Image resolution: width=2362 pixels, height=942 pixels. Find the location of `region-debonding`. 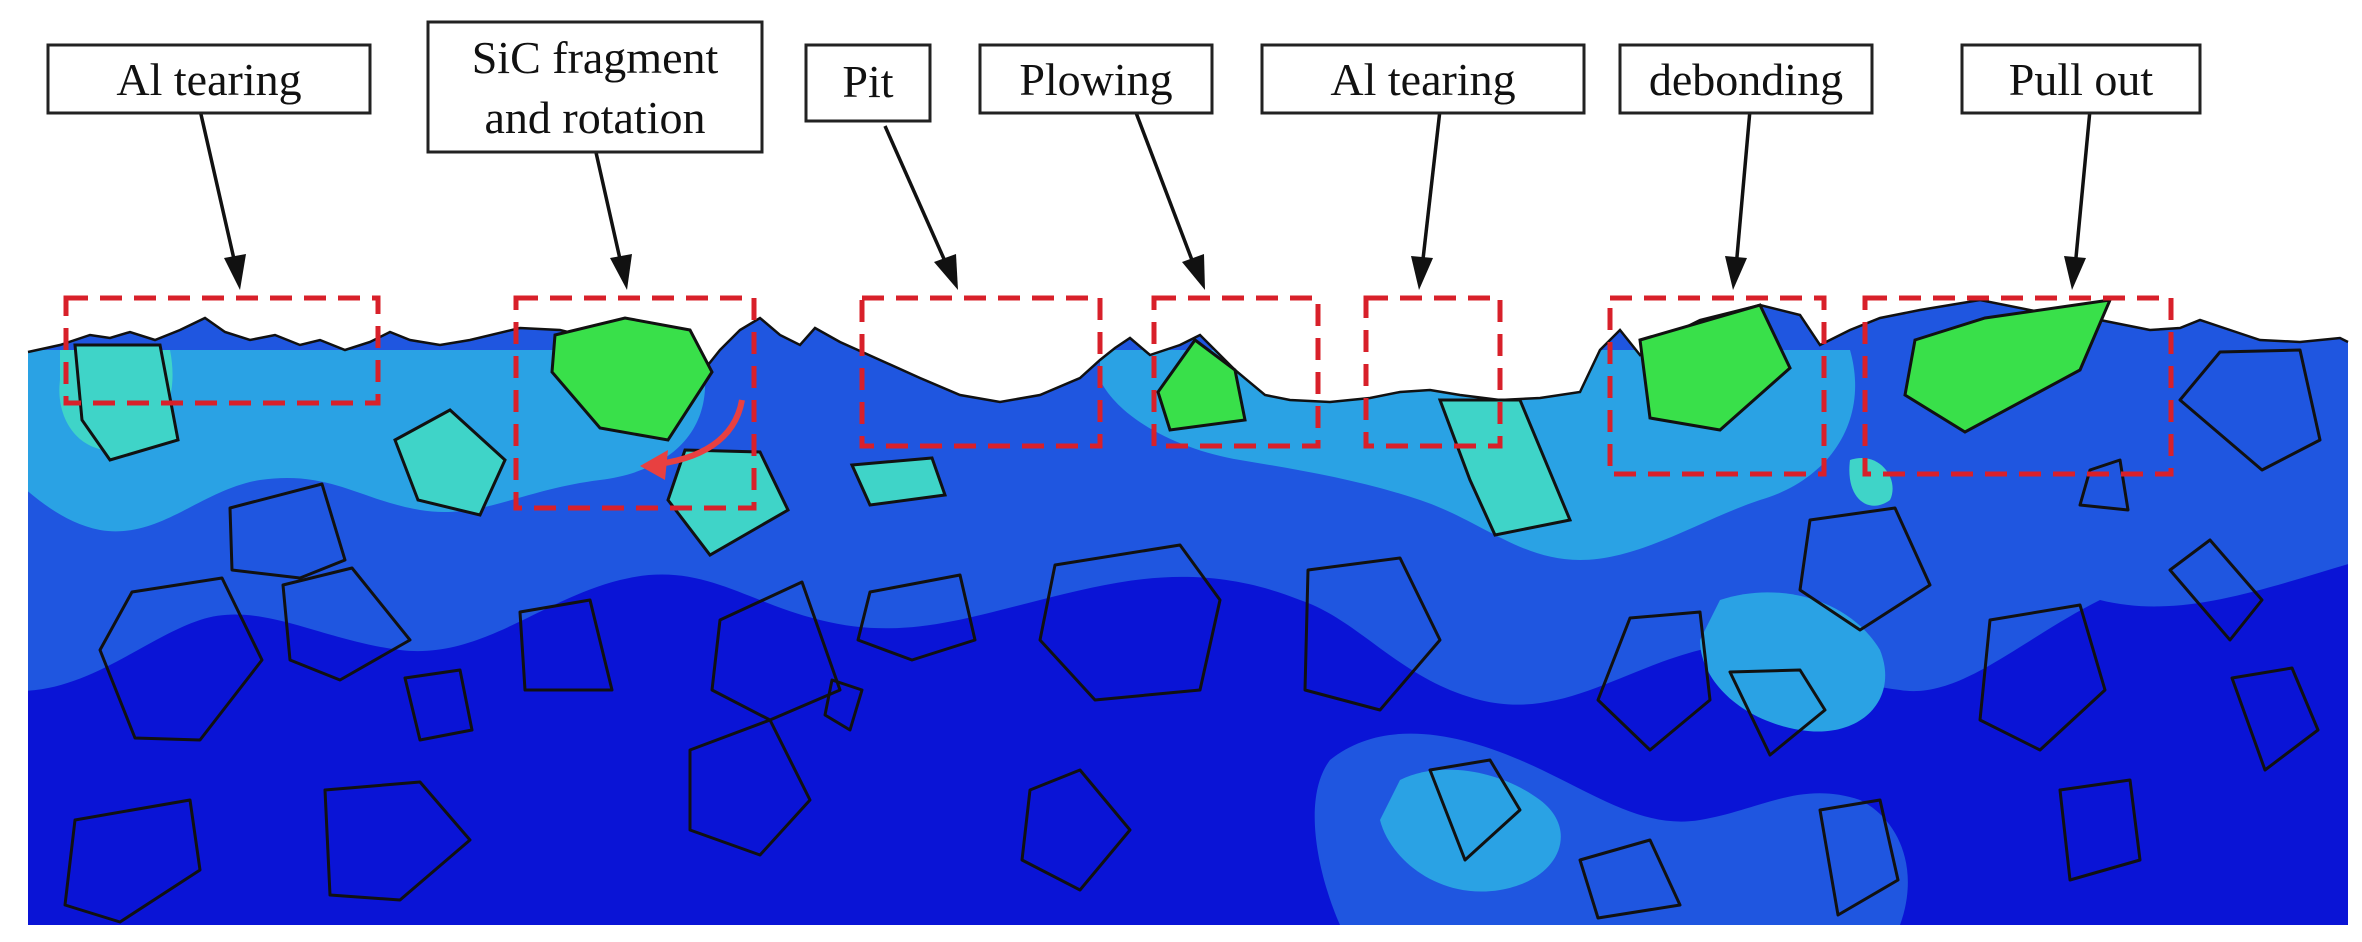

region-debonding is located at coordinates (1717, 386).